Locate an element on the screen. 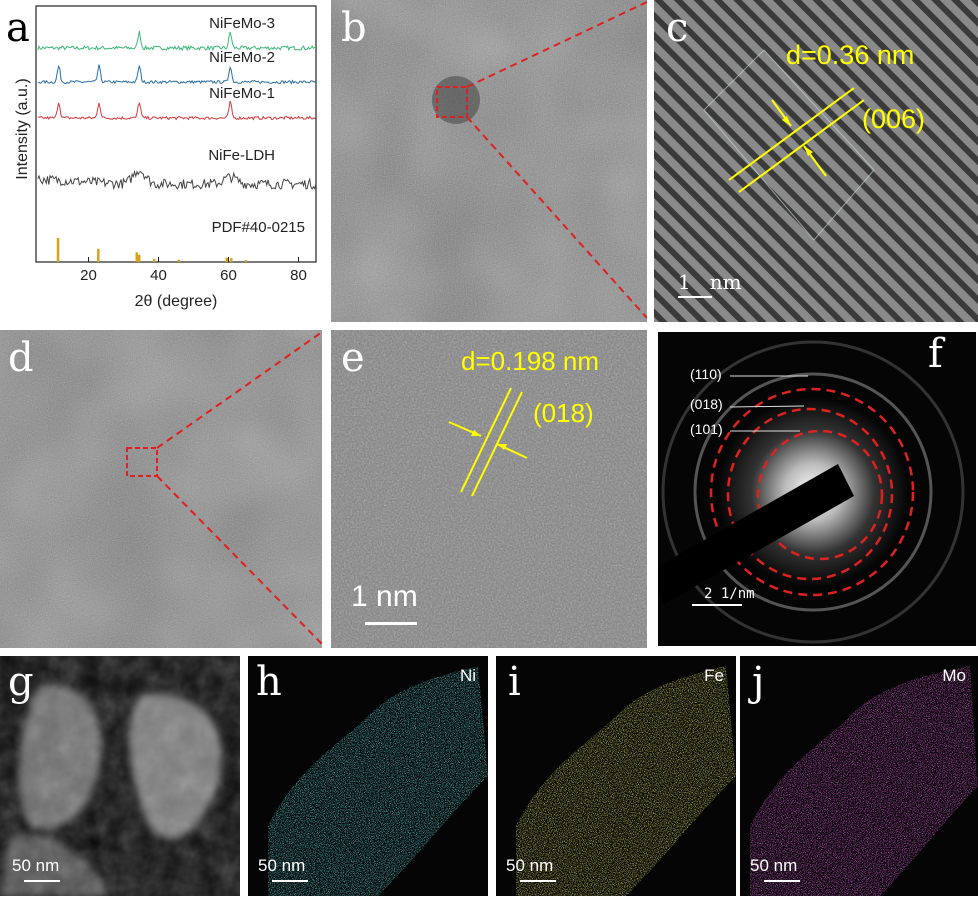 Image resolution: width=978 pixels, height=900 pixels. ring-label-110: (110) is located at coordinates (706, 374).